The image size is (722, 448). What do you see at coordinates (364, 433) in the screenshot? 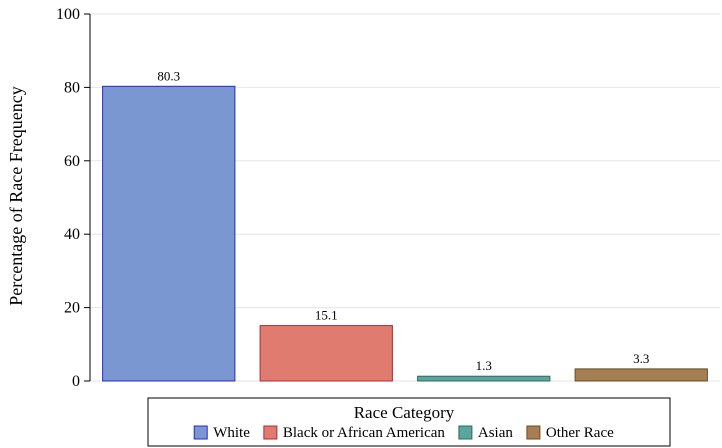
I see `legend-label: Black or African American` at bounding box center [364, 433].